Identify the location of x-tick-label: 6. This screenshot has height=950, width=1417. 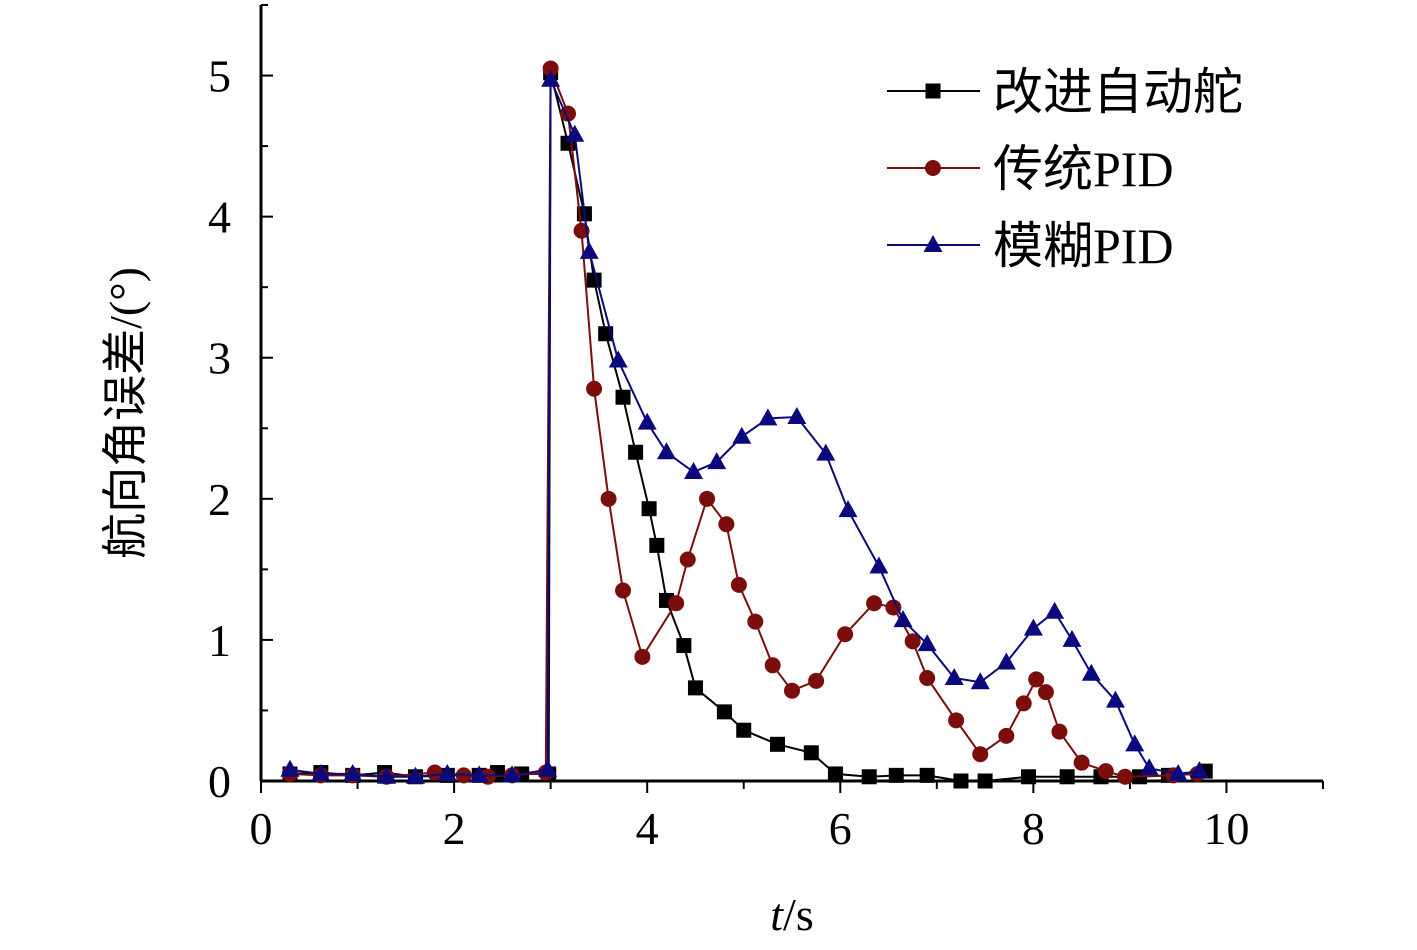
(840, 828).